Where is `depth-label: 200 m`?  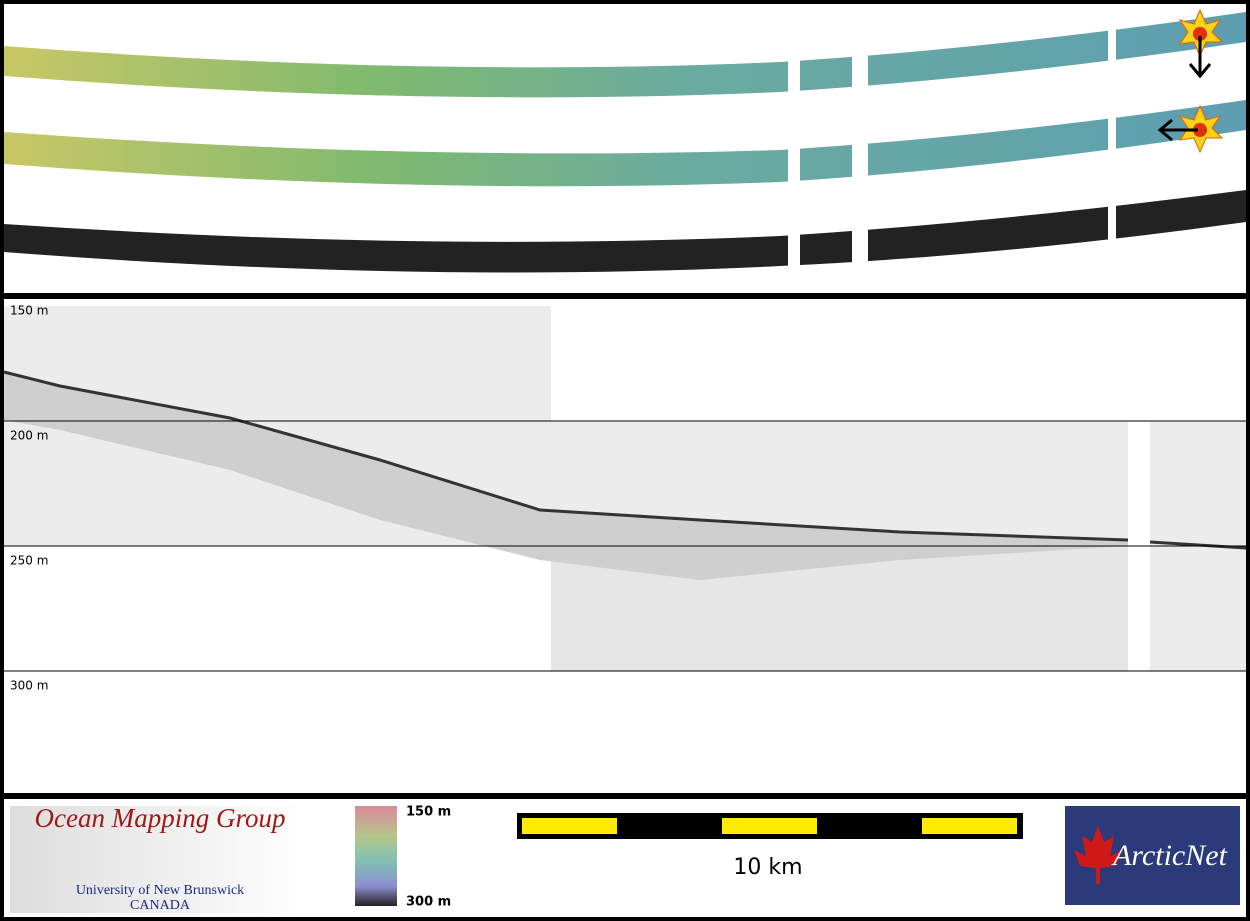 depth-label: 200 m is located at coordinates (29, 436).